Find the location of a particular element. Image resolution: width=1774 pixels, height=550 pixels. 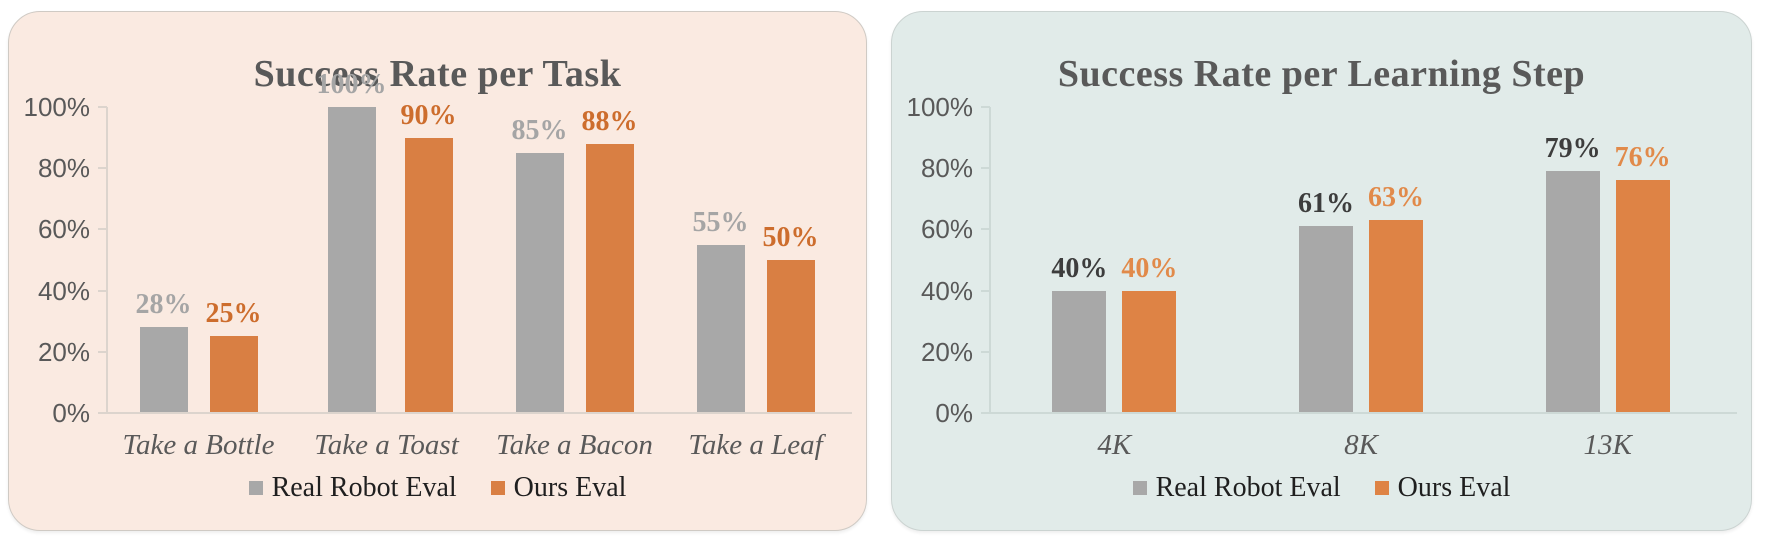

legend-item-ours-eval: Ours Eval is located at coordinates (1442, 487).